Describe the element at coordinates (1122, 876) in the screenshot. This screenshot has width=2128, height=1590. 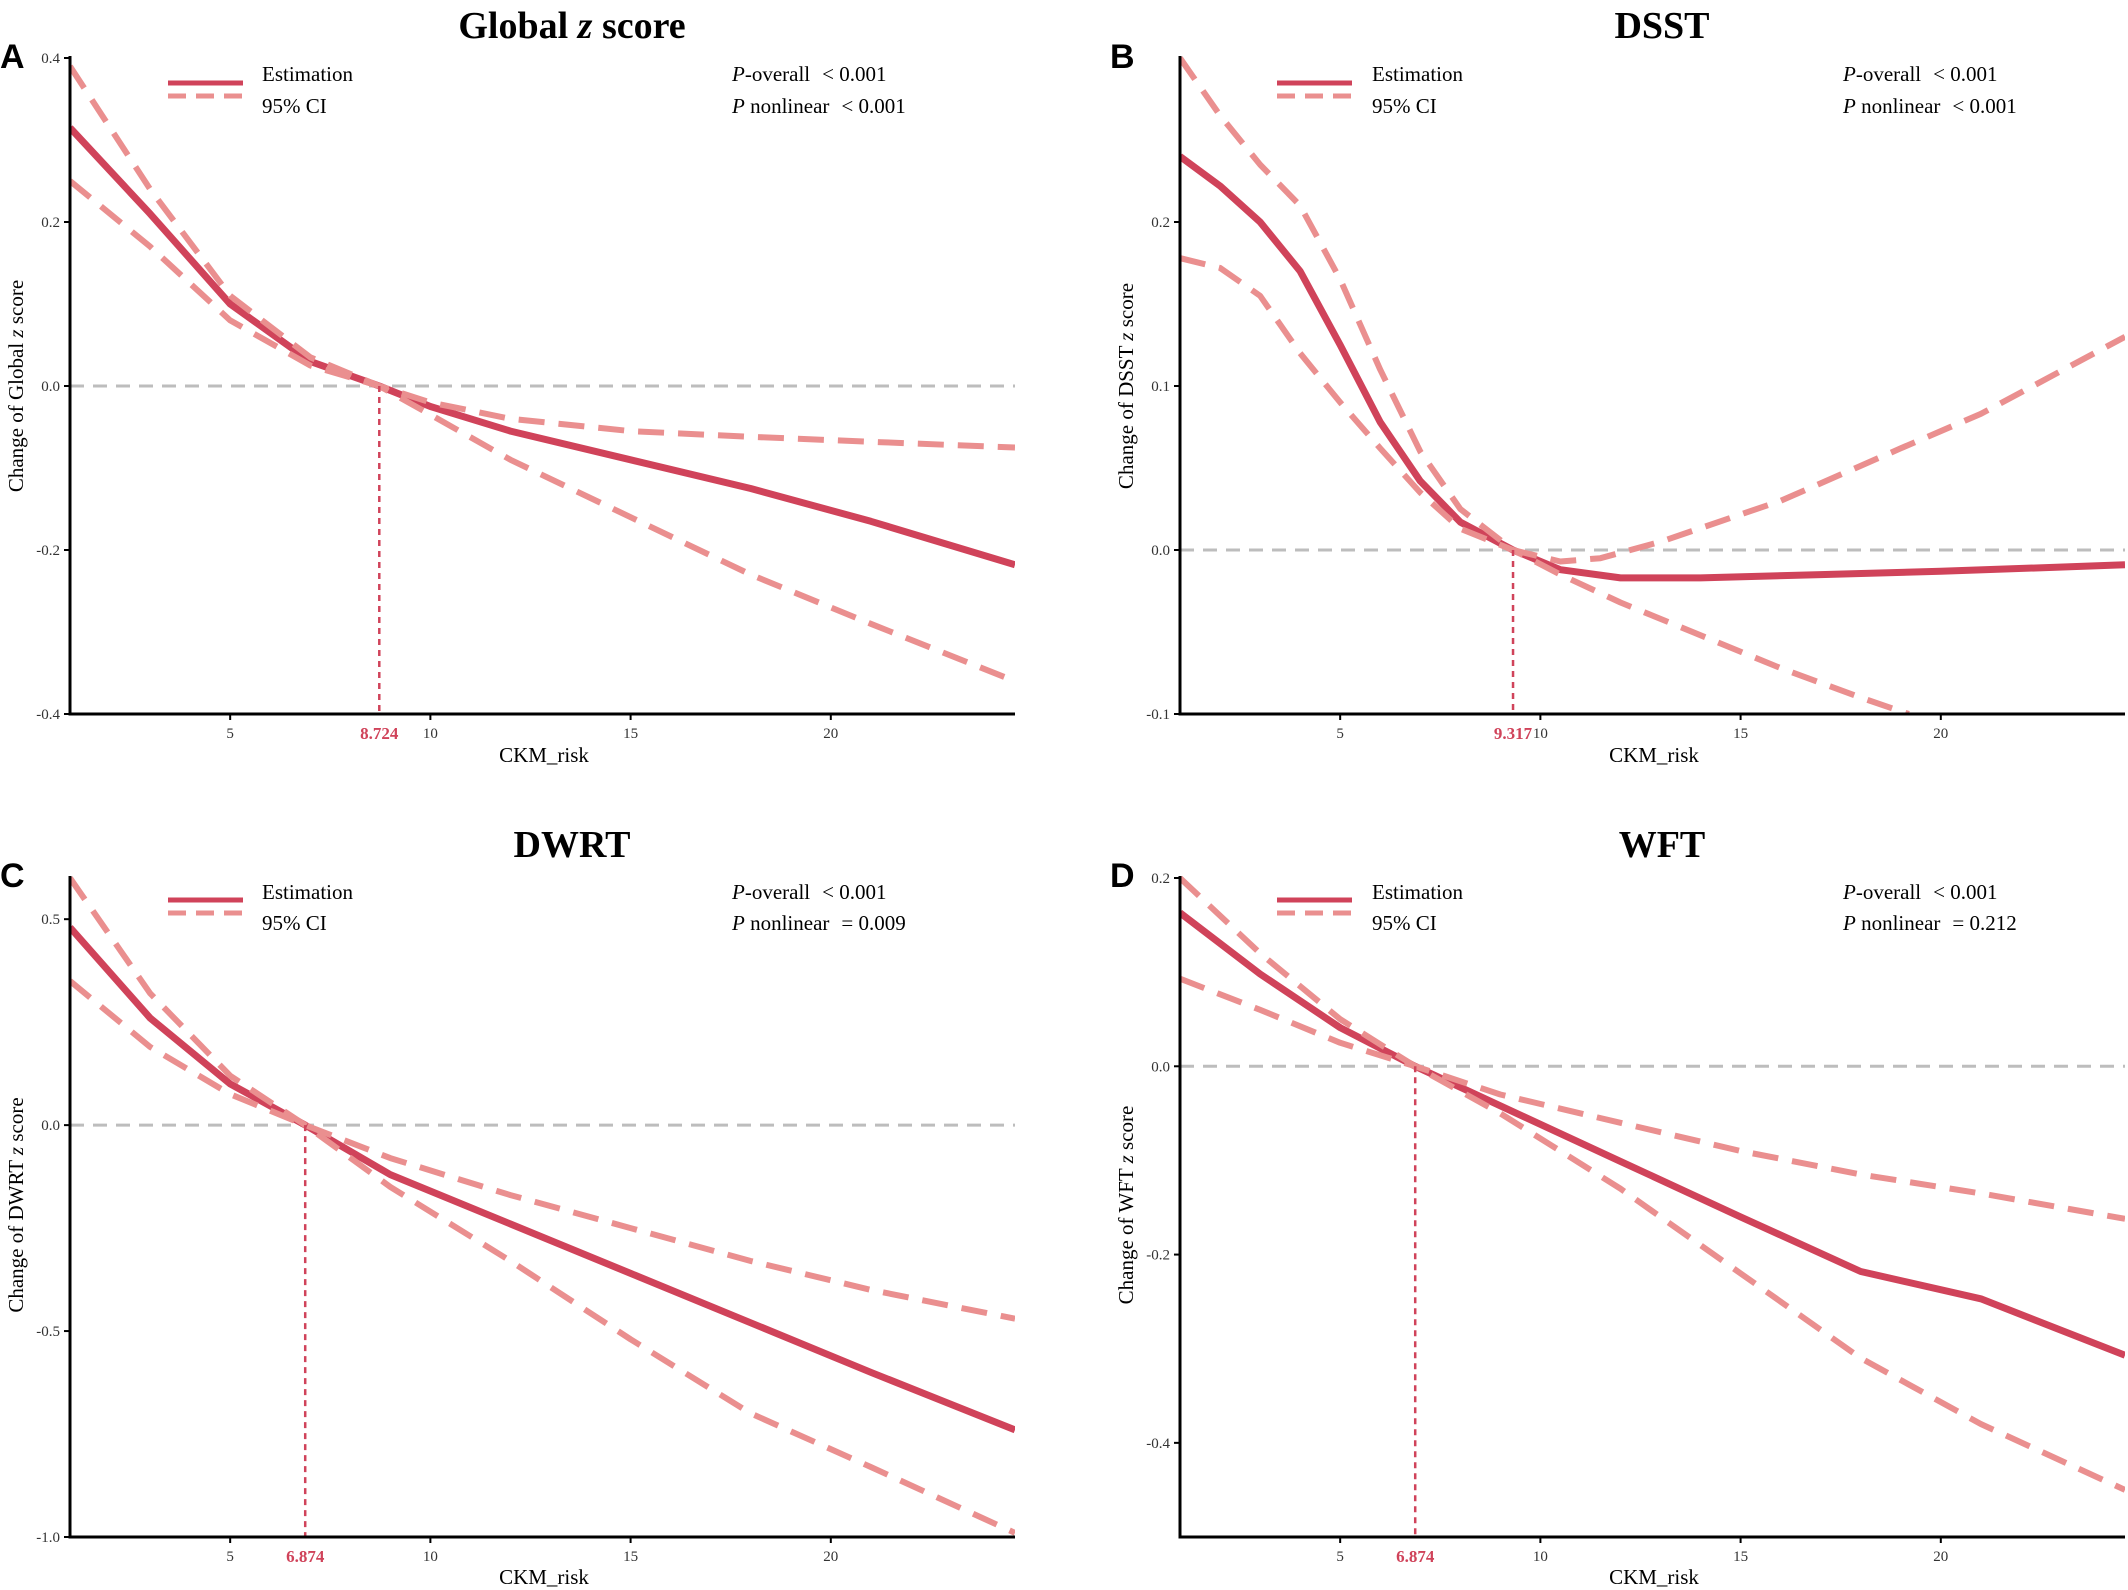
I see `panel-letter-d: D` at that location.